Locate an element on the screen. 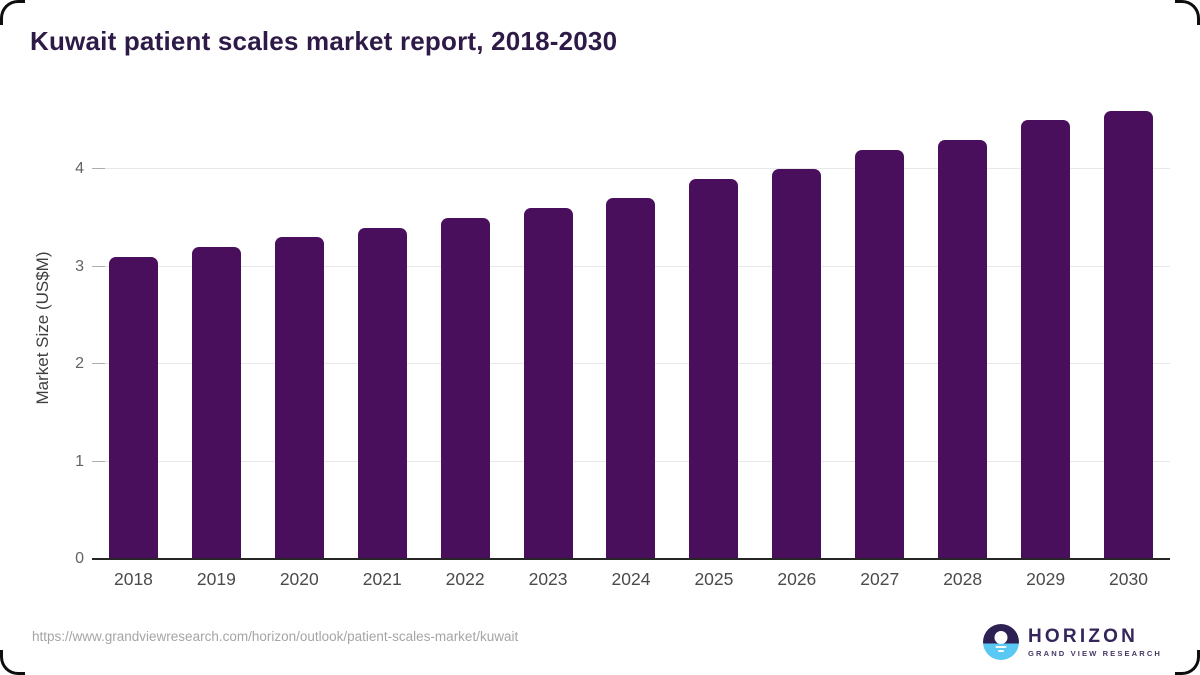 The height and width of the screenshot is (675, 1200). card-corner-top-right is located at coordinates (1187, 12).